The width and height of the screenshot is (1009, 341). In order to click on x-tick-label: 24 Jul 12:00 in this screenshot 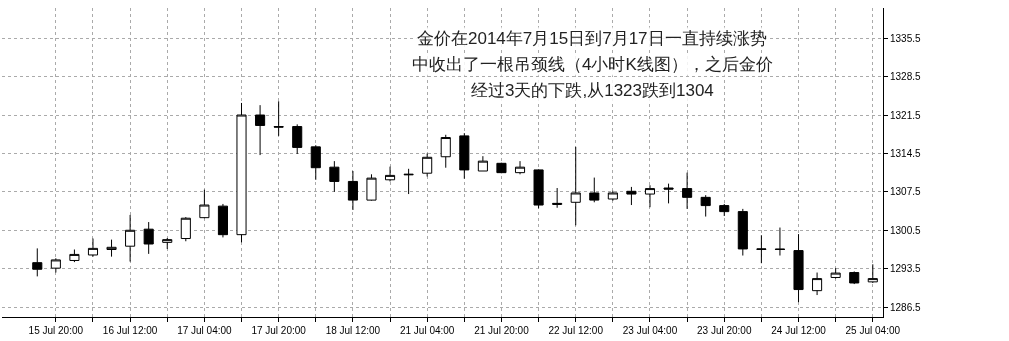, I will do `click(799, 330)`.